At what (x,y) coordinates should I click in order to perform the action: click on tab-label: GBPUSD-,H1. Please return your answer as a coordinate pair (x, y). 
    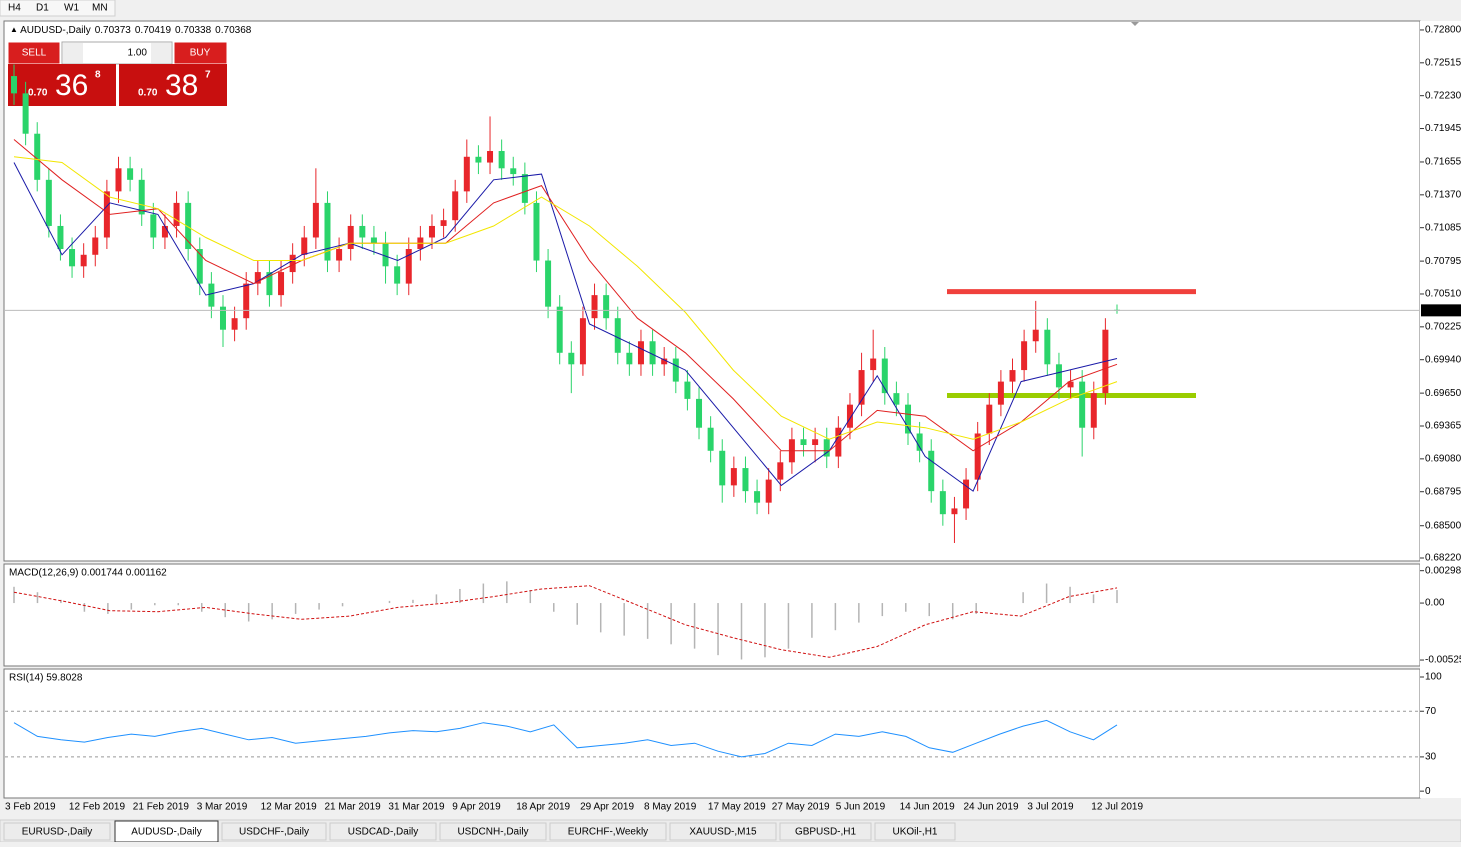
    Looking at the image, I should click on (826, 832).